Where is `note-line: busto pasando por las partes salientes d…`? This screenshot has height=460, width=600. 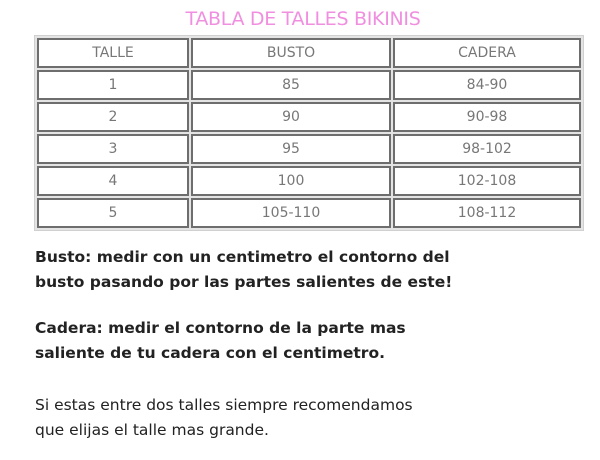
note-line: busto pasando por las partes salientes d… is located at coordinates (244, 282).